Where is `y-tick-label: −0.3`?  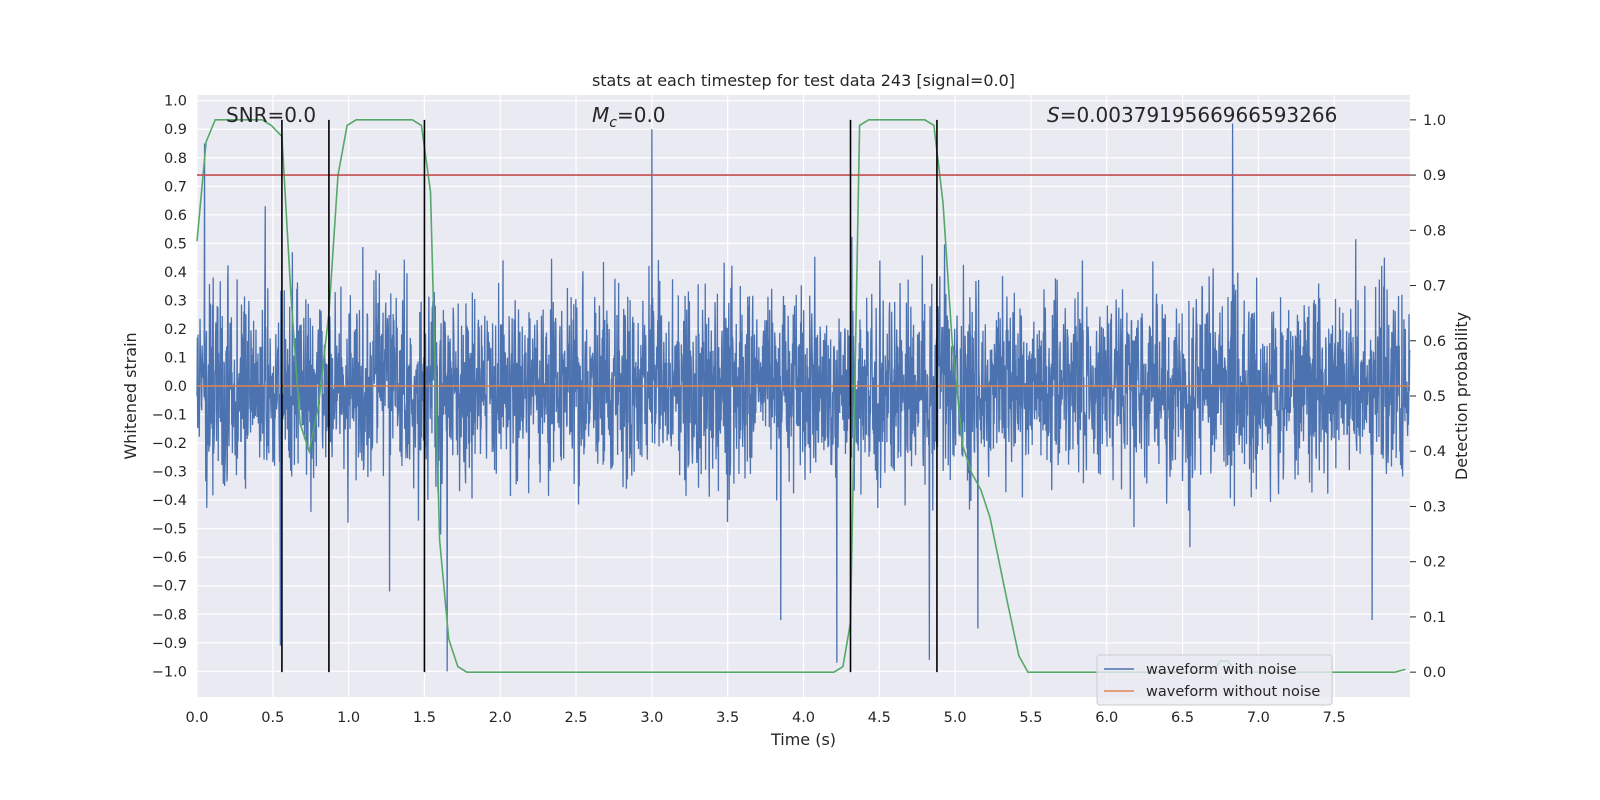 y-tick-label: −0.3 is located at coordinates (169, 473).